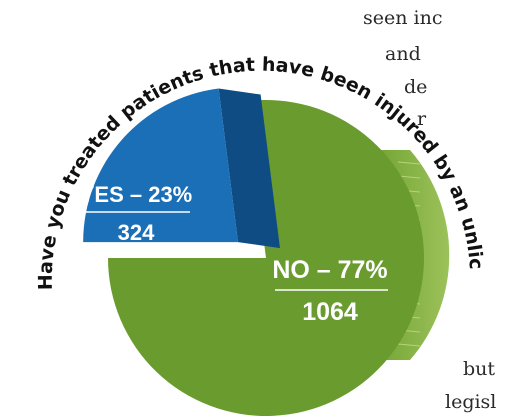  I want to click on article-text-line-6: legisl, so click(471, 402).